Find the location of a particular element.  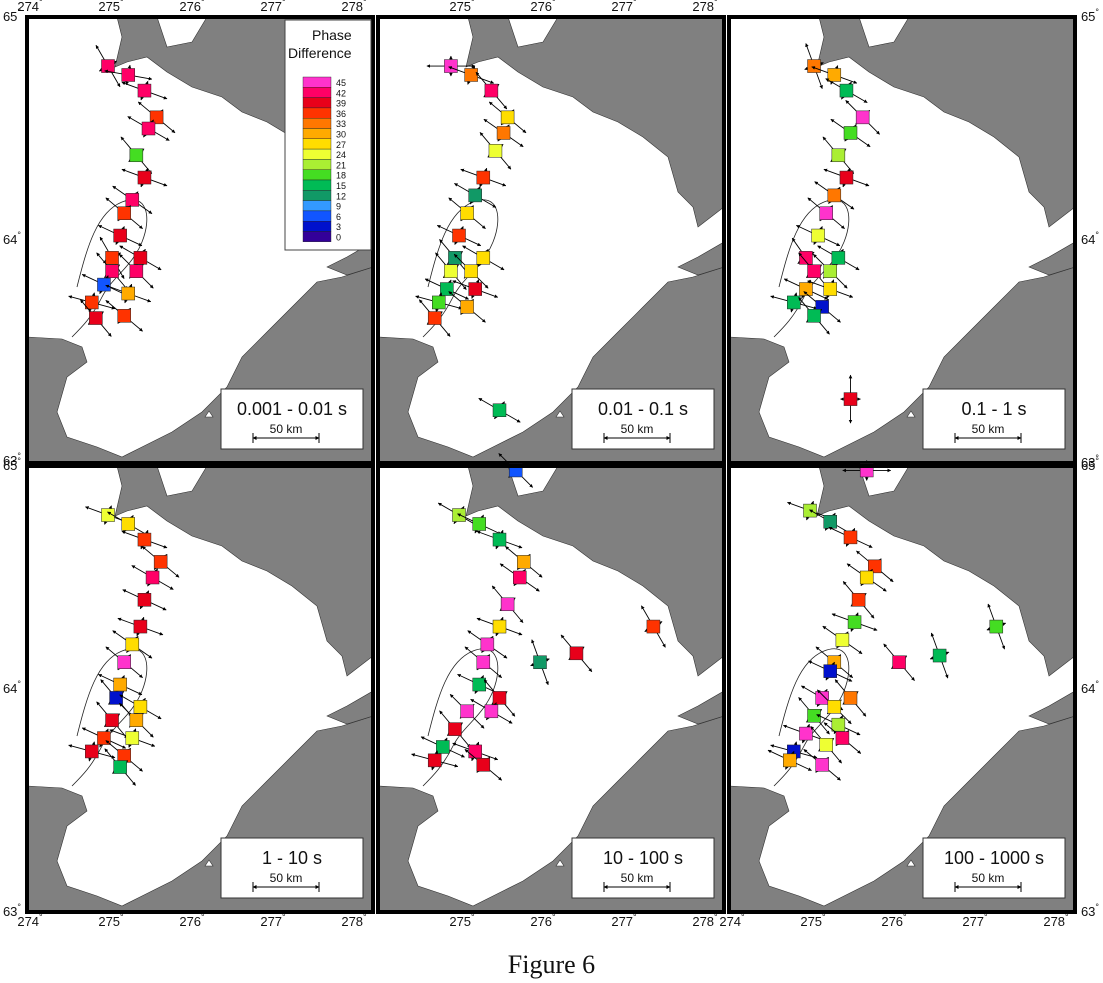

colorbar-level-label: 6 is located at coordinates (338, 217).